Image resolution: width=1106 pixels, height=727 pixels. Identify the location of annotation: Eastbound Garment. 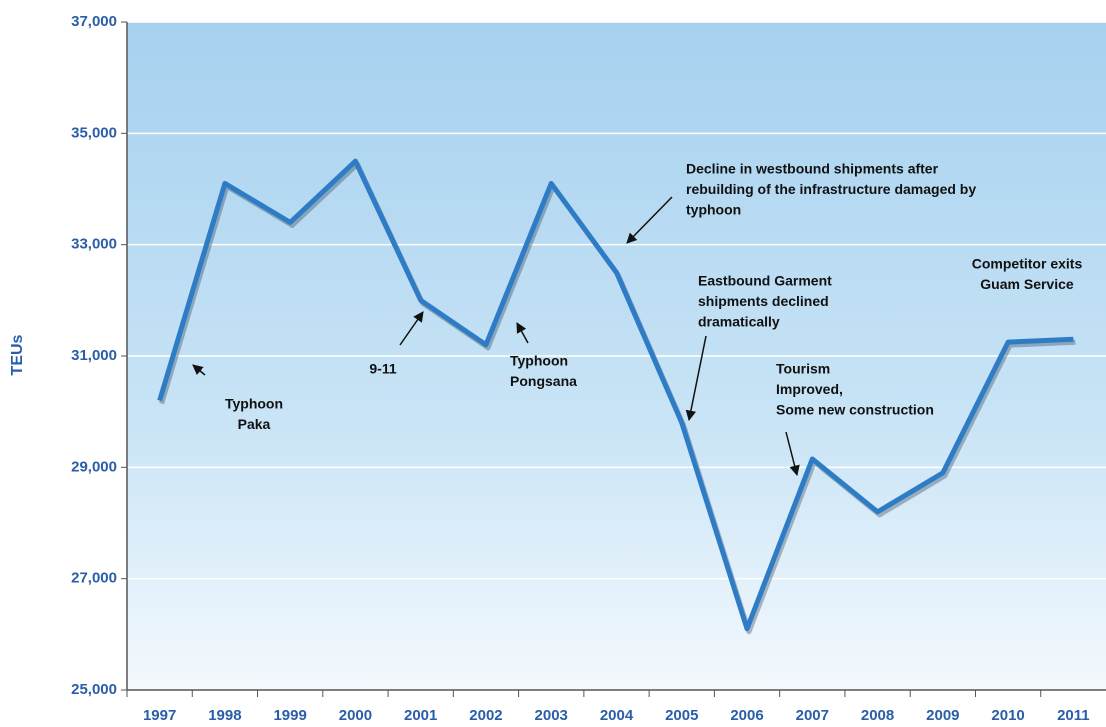
(765, 281).